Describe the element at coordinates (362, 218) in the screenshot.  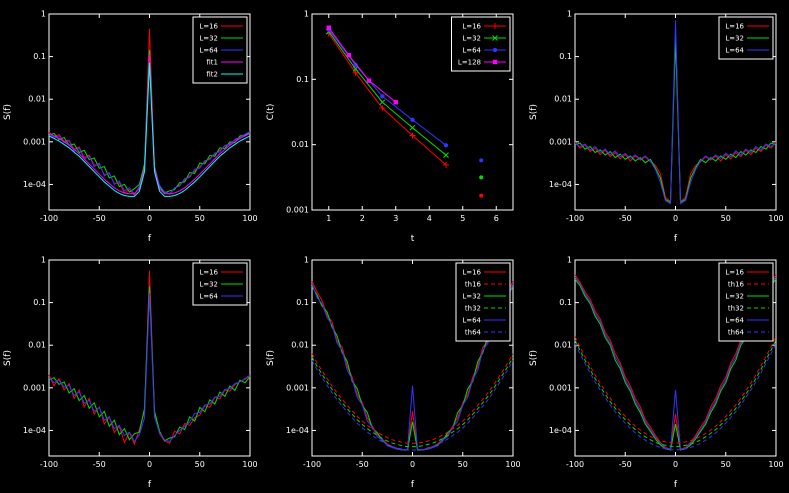
I see `x-tick-label: 2` at that location.